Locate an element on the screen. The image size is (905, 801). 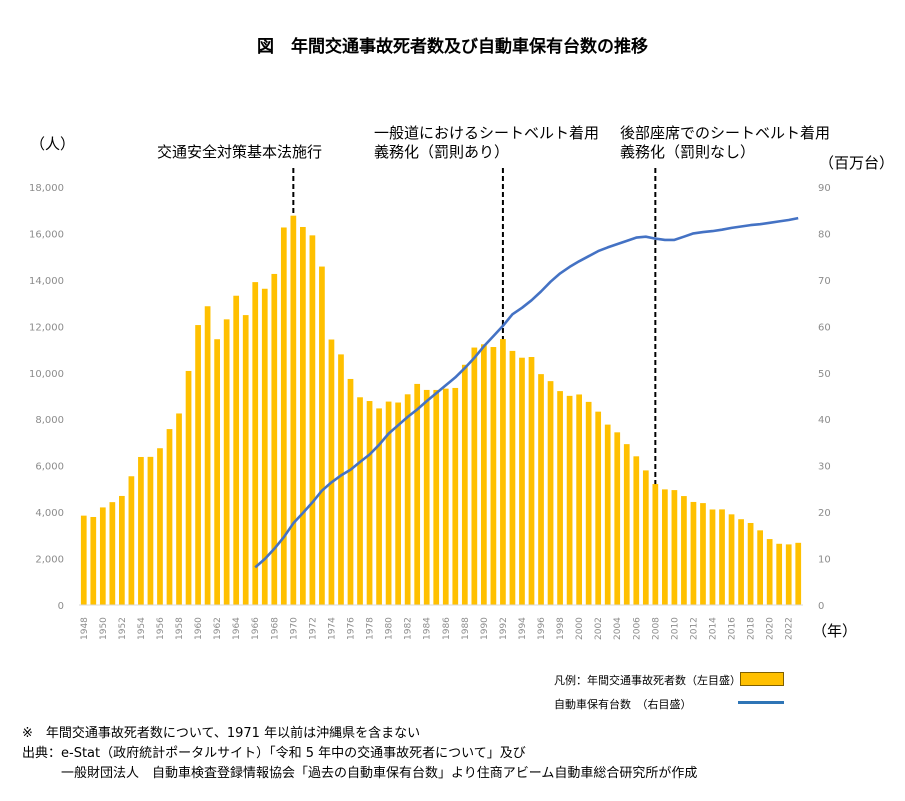
x-tick-label: 2006 is located at coordinates (637, 628).